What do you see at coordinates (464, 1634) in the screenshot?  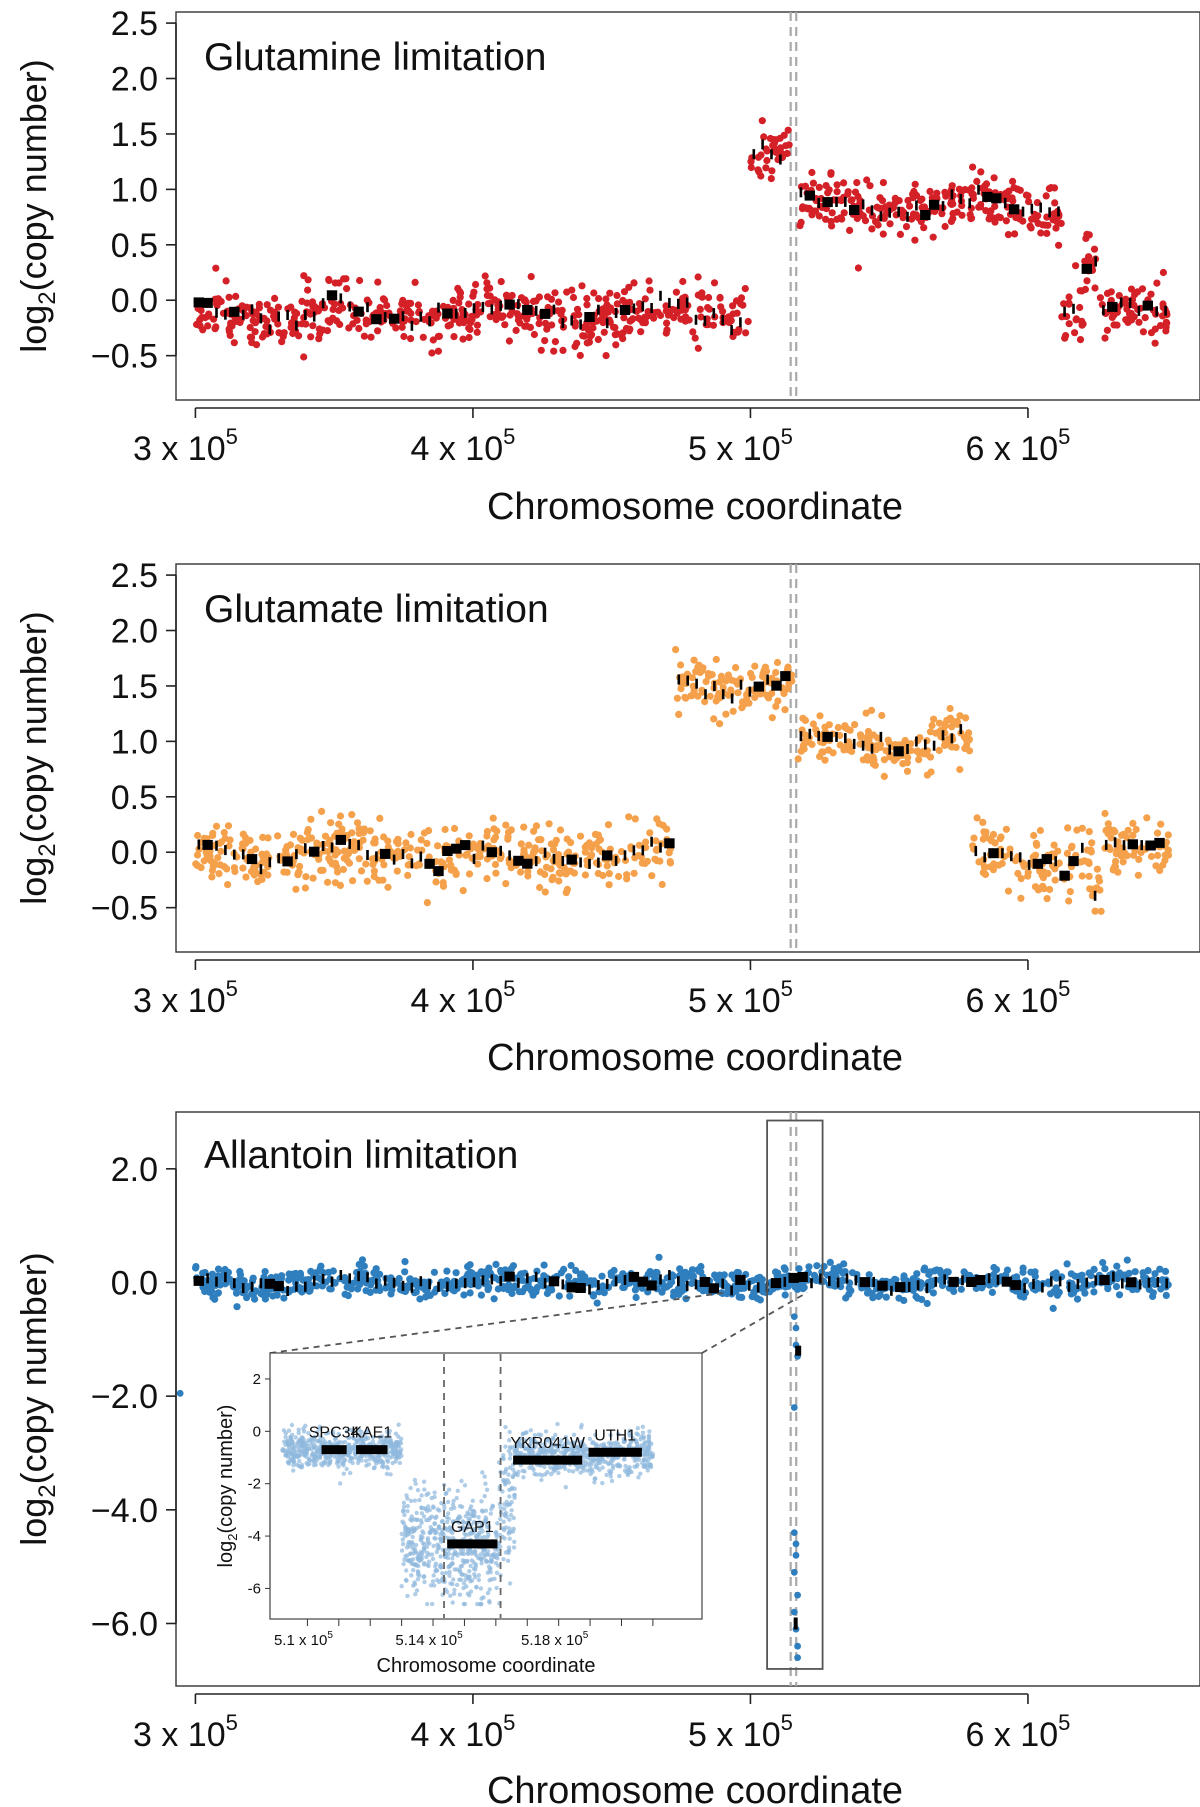 I see `inset-x-axis: 5.1 x 105 5.14 x 105 5.18 x 105` at bounding box center [464, 1634].